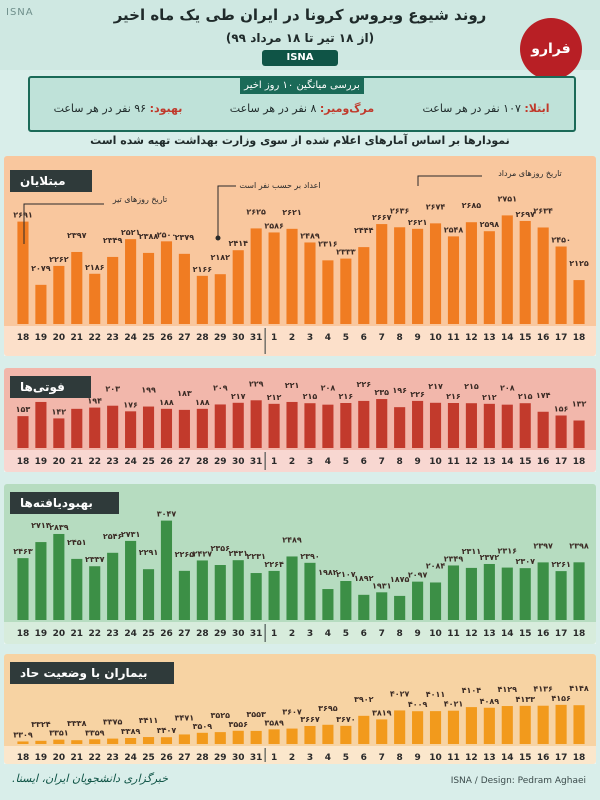 The width and height of the screenshot is (600, 800). I want to click on x-tick-label: 1, so click(274, 462).